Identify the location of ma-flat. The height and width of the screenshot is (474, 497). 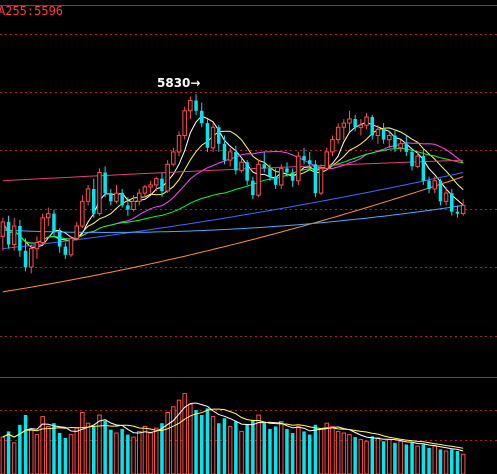
(233, 170).